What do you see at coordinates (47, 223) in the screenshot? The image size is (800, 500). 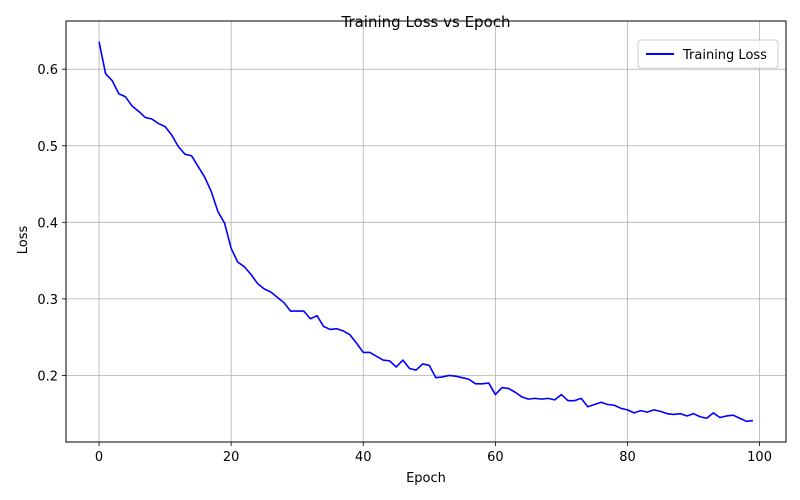 I see `y-tick-label: 0.4` at bounding box center [47, 223].